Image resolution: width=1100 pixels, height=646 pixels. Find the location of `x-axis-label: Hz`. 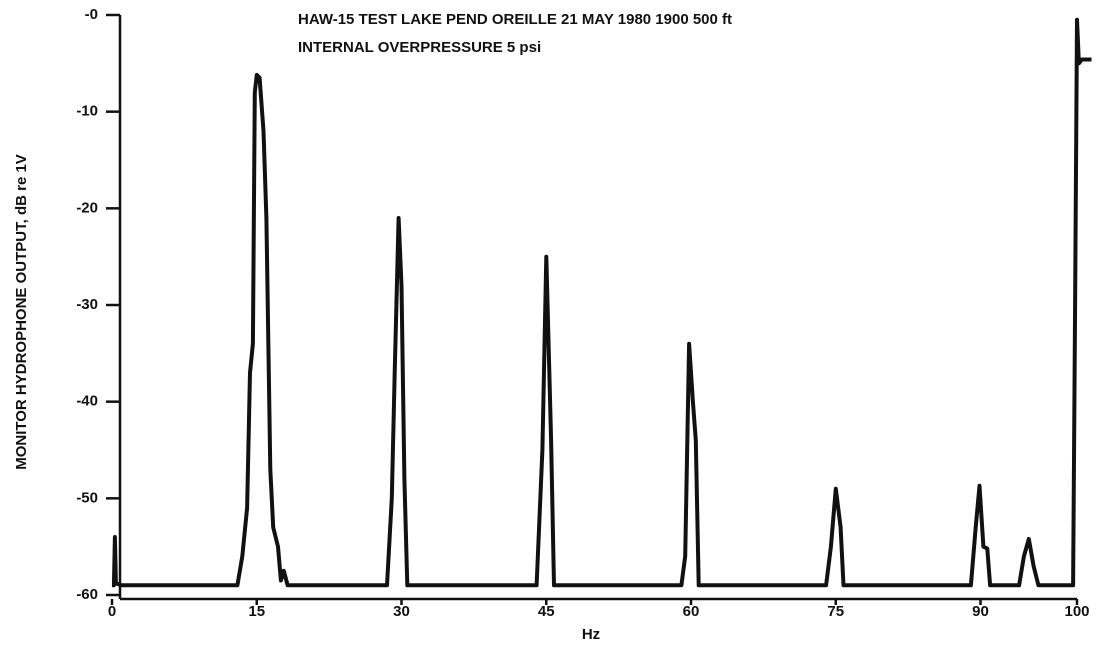

x-axis-label: Hz is located at coordinates (591, 634).